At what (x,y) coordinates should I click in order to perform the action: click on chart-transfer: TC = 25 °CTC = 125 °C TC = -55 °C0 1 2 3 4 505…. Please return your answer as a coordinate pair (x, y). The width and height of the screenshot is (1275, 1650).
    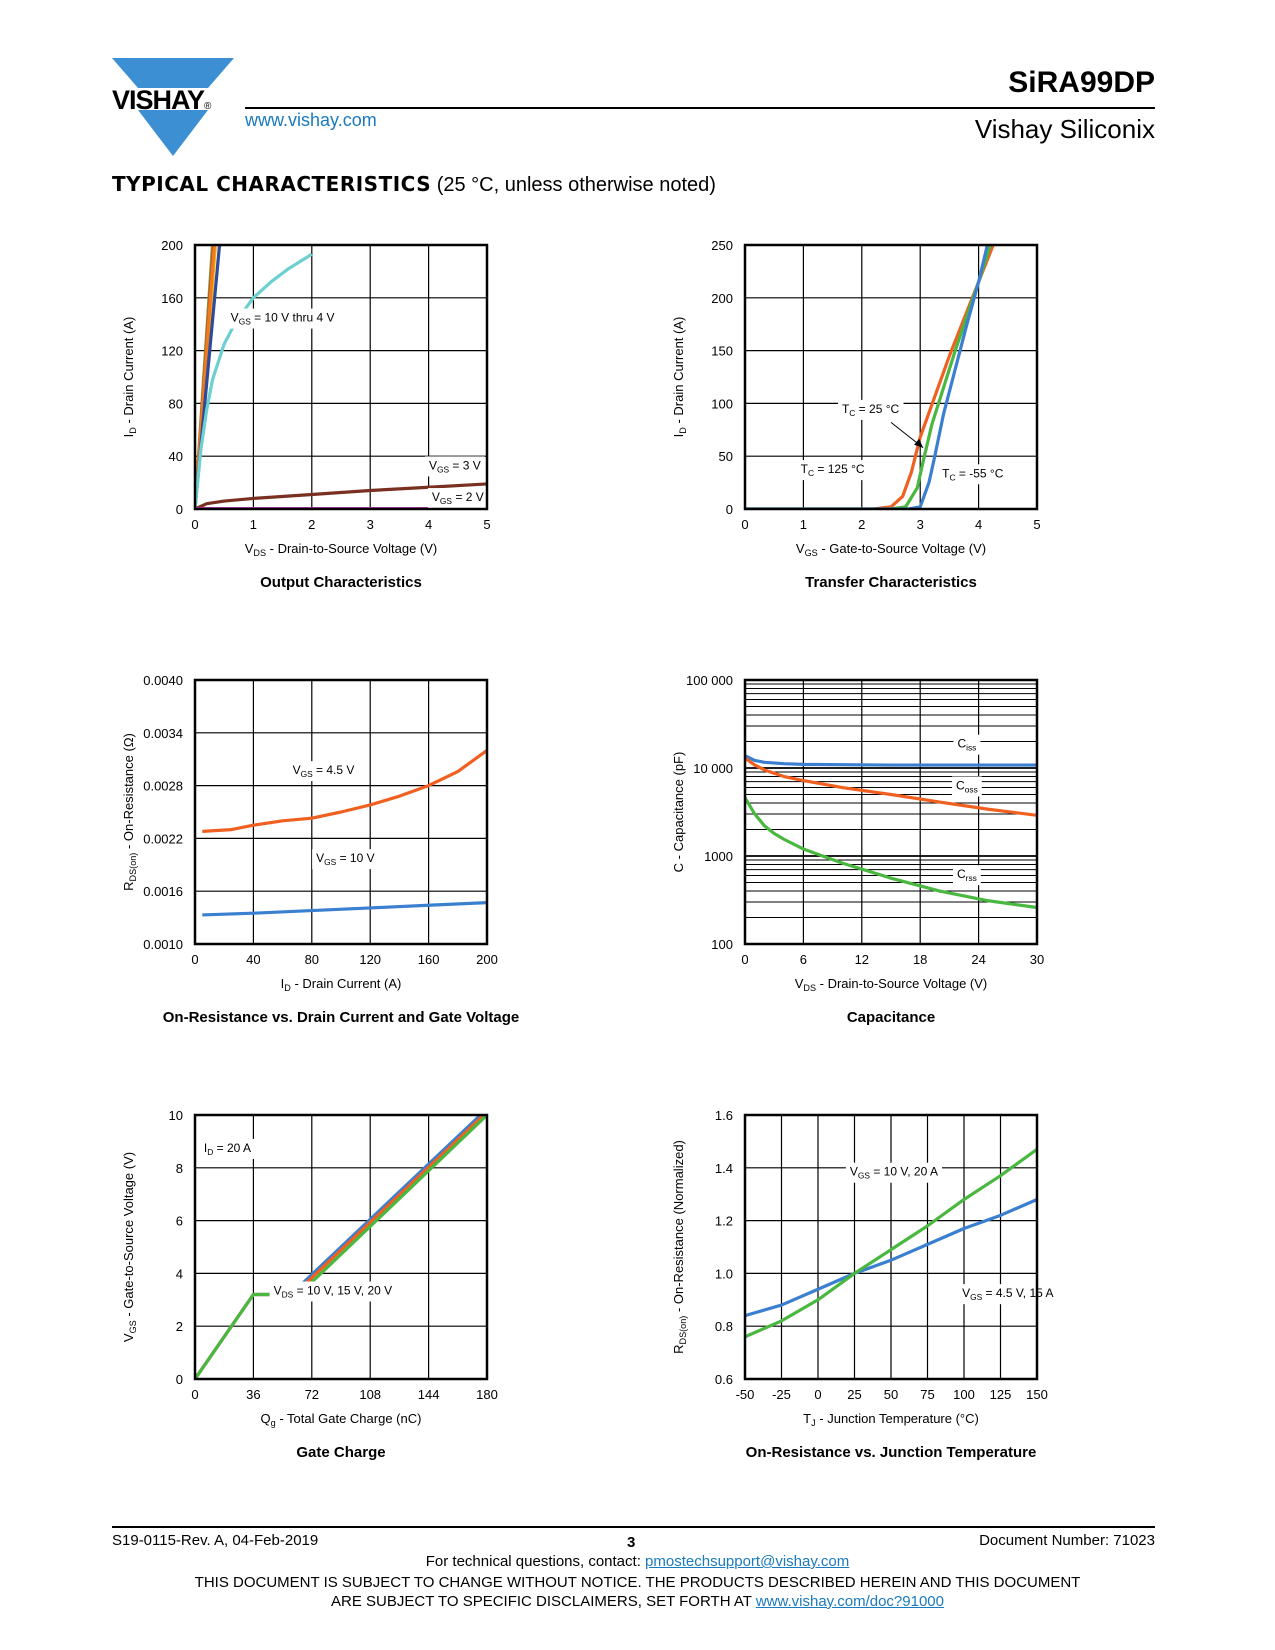
    Looking at the image, I should click on (856, 414).